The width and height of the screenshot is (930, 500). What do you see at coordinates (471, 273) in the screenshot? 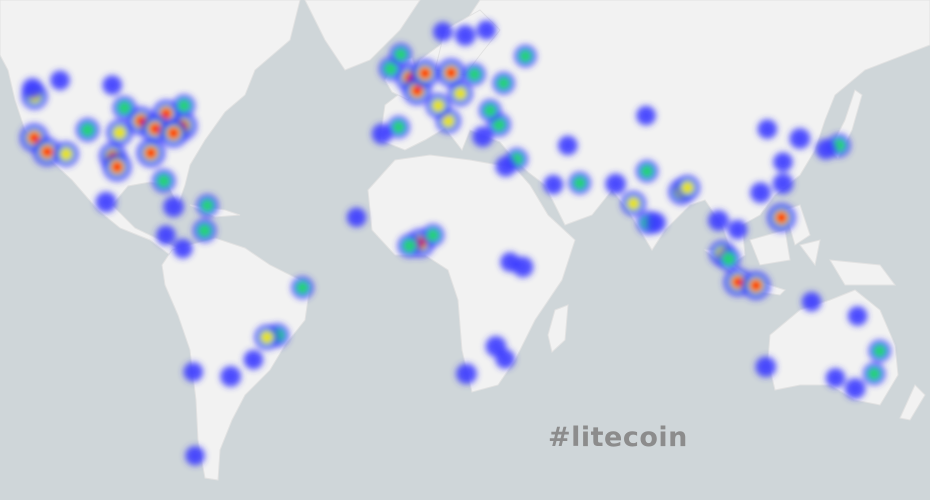
I see `africa` at bounding box center [471, 273].